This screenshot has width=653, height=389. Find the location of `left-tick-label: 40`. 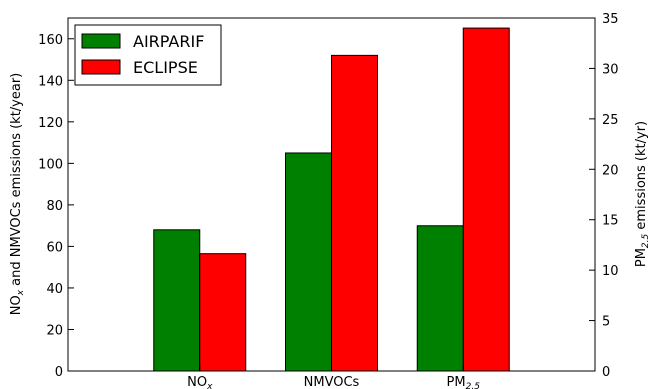

left-tick-label: 40 is located at coordinates (54, 289).